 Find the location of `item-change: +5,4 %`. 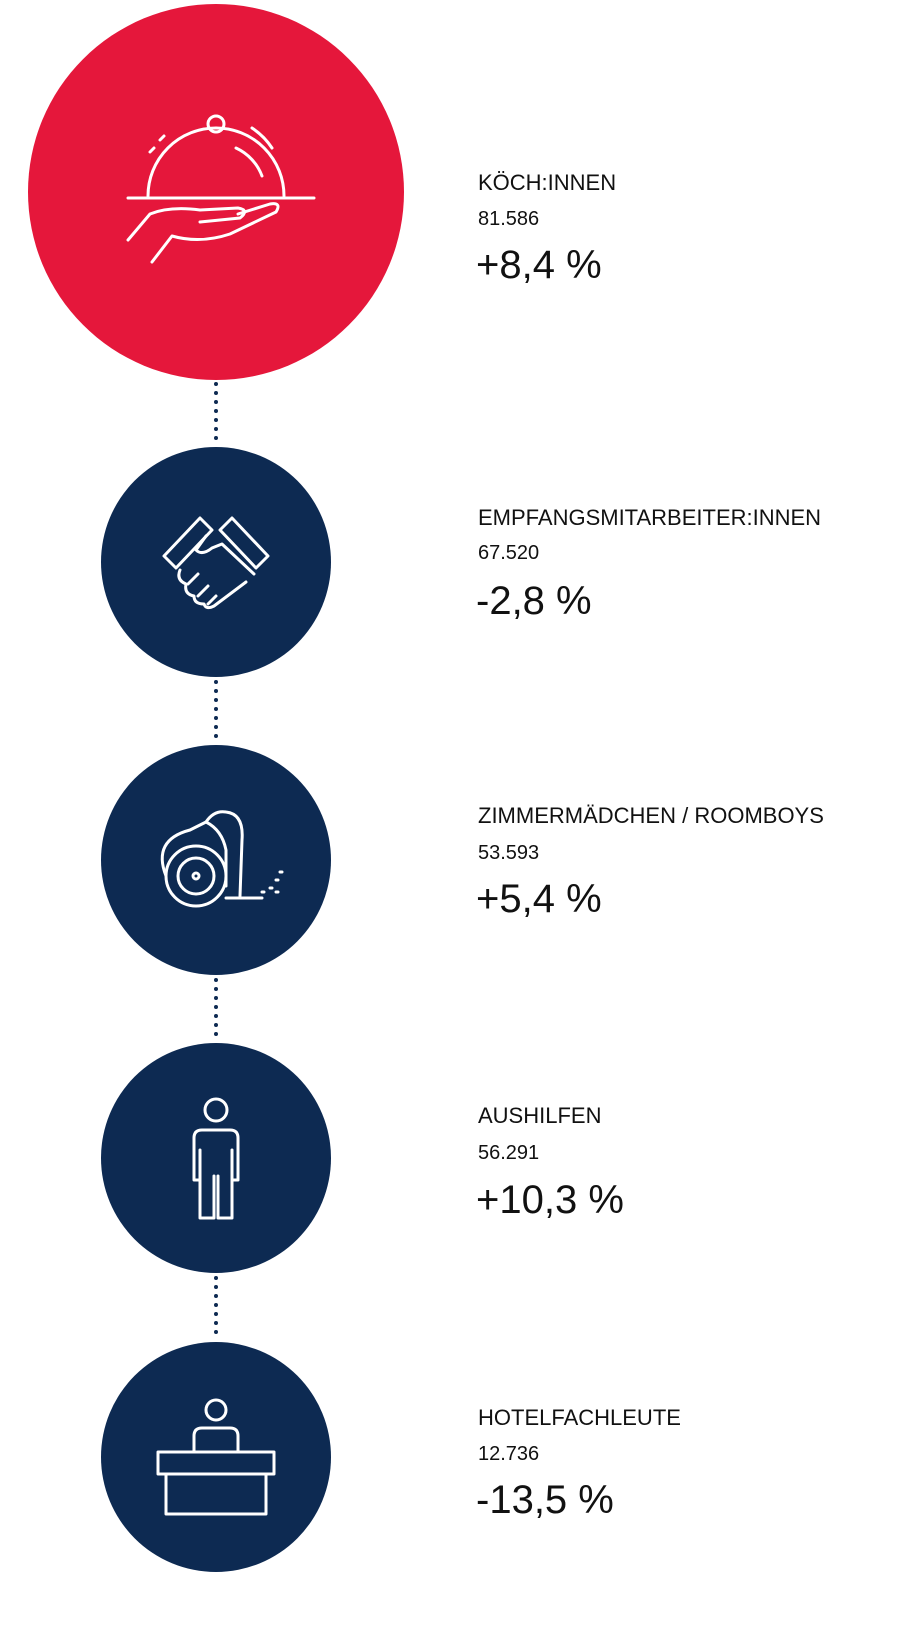

item-change: +5,4 % is located at coordinates (539, 899).